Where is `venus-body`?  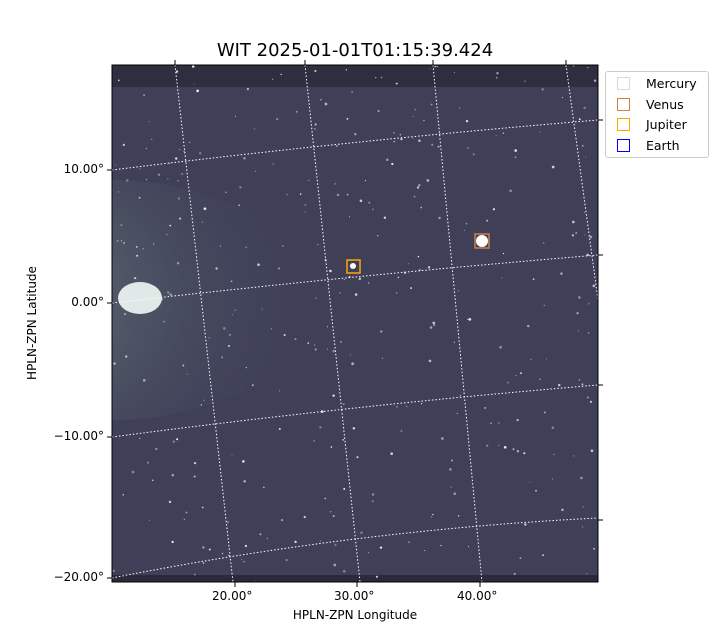 venus-body is located at coordinates (482, 241).